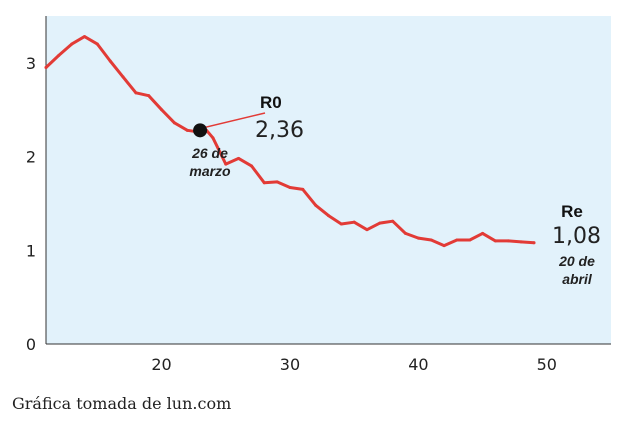  I want to click on y-tick-label: 0, so click(31, 344).